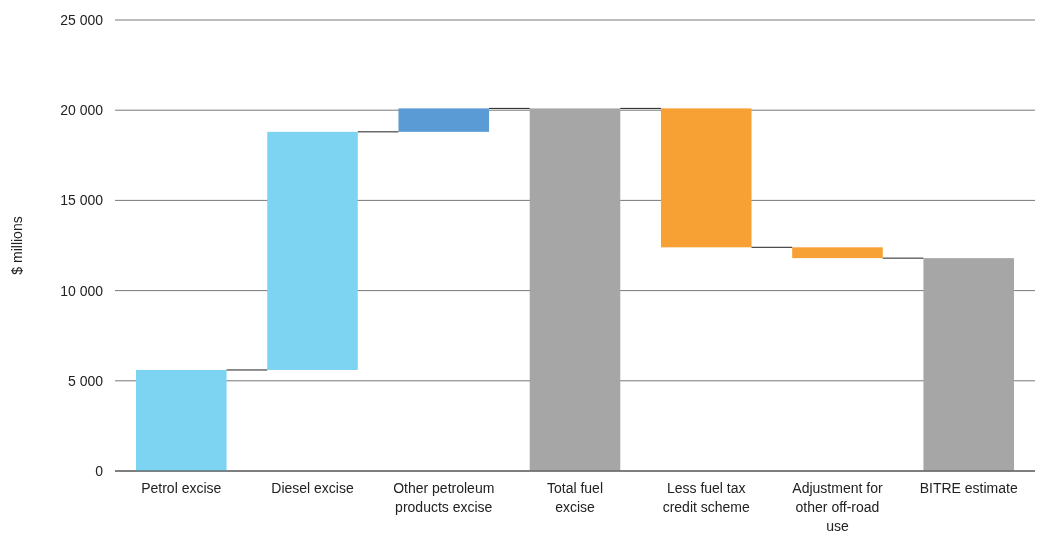  I want to click on x-tick-label: BITRE estimate, so click(968, 488).